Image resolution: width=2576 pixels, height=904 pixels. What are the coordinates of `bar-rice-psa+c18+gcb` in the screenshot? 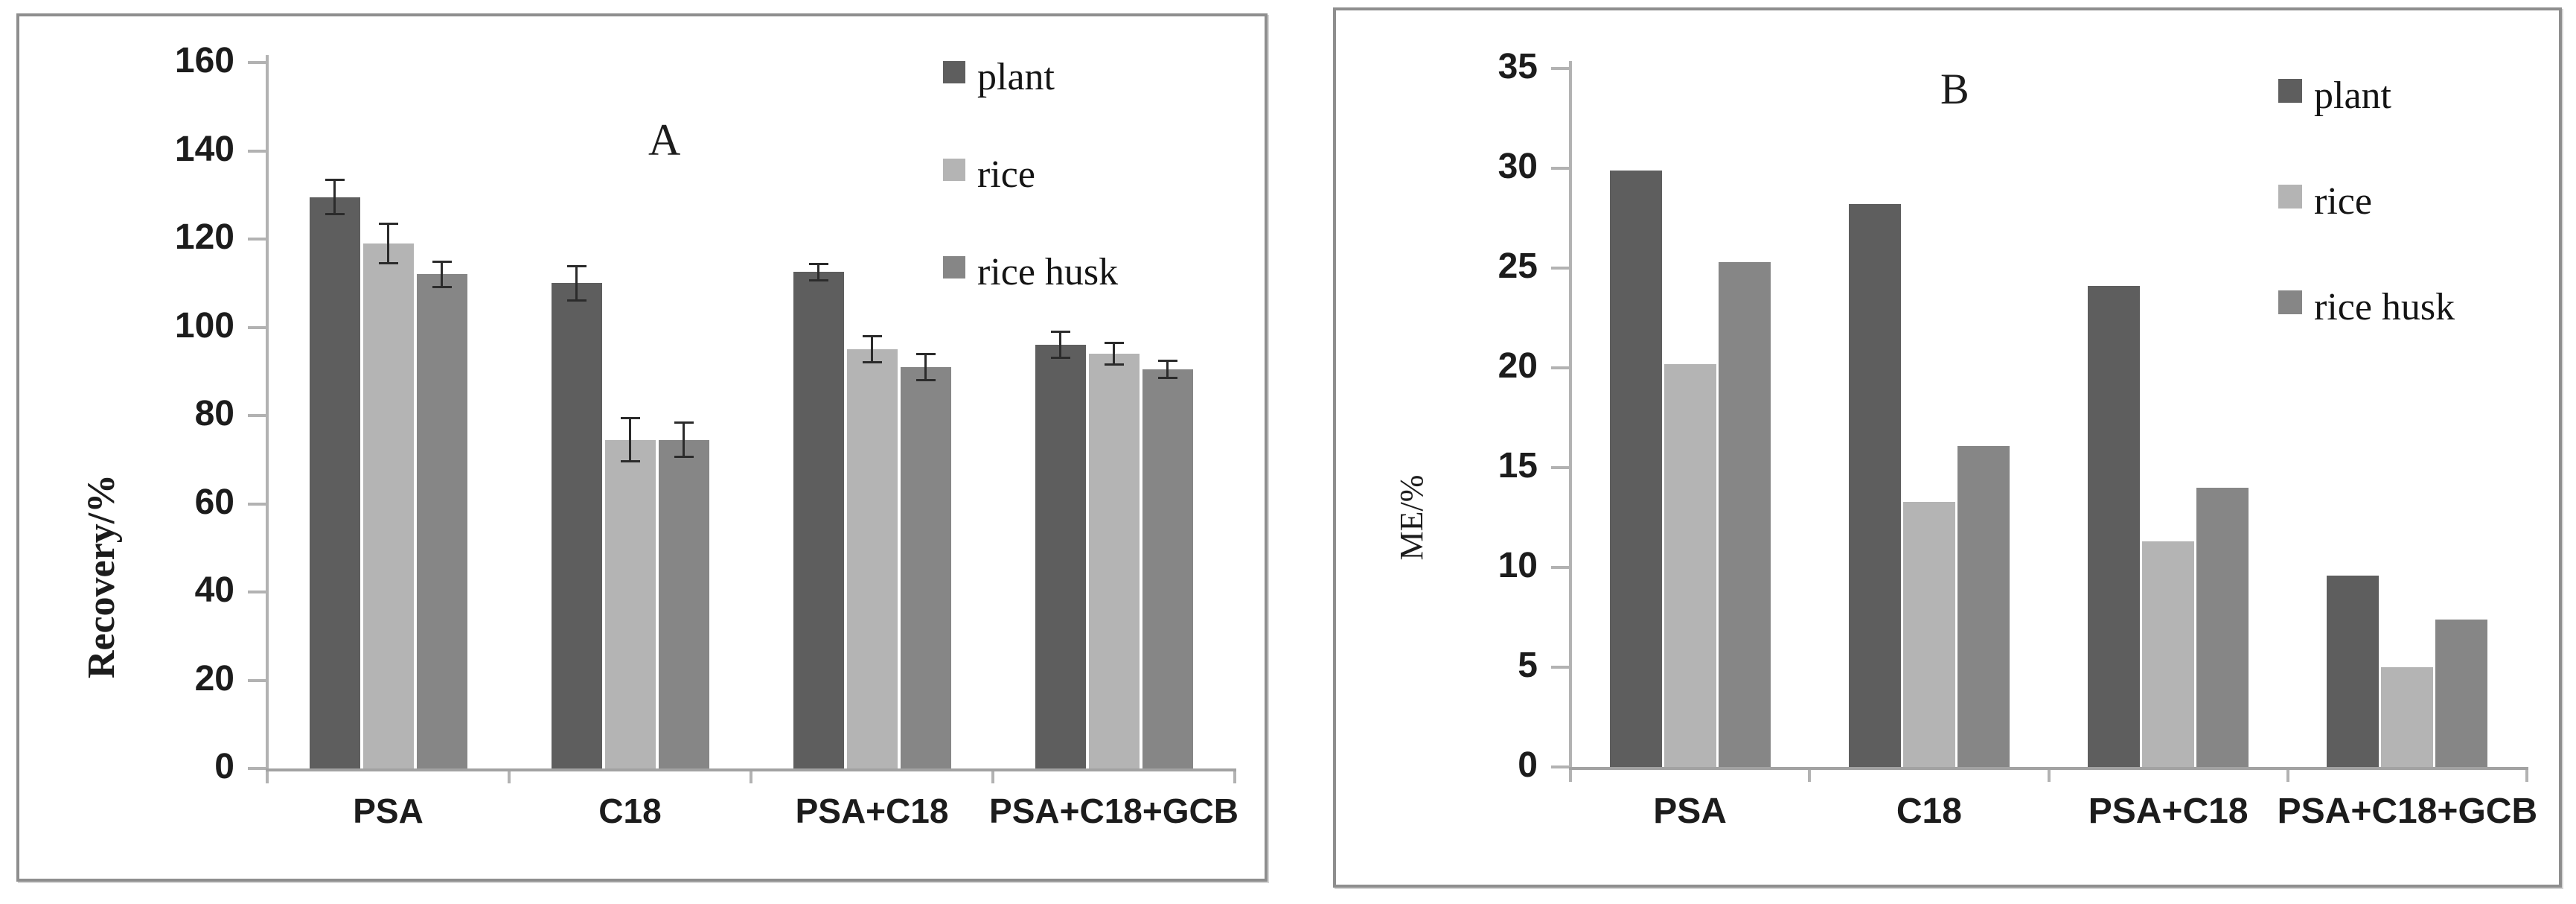 It's located at (2407, 717).